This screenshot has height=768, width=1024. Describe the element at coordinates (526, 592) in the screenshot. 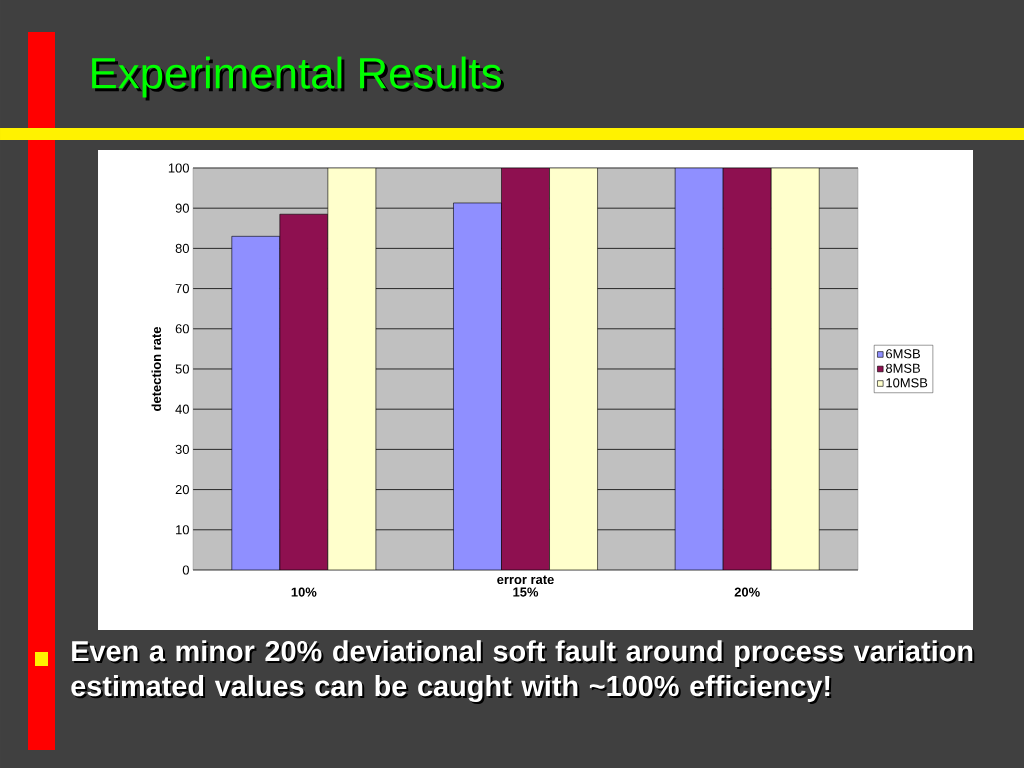

I see `x-tick-label: 15%` at that location.